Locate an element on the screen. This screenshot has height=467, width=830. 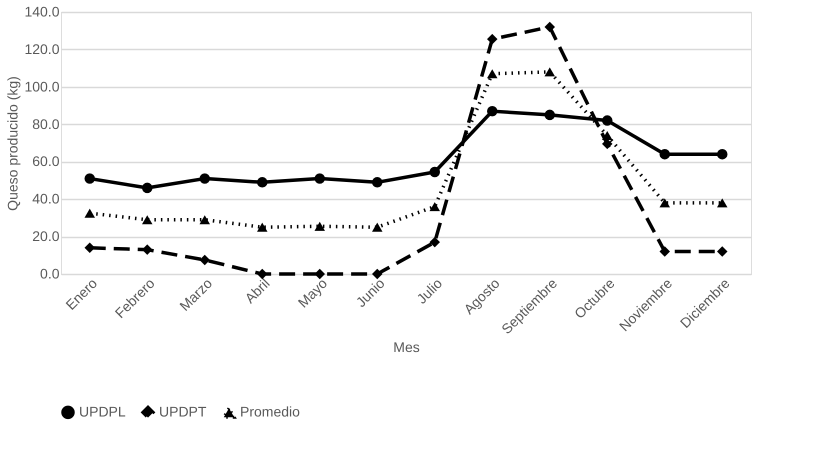
x-axis-title: Mes is located at coordinates (406, 347).